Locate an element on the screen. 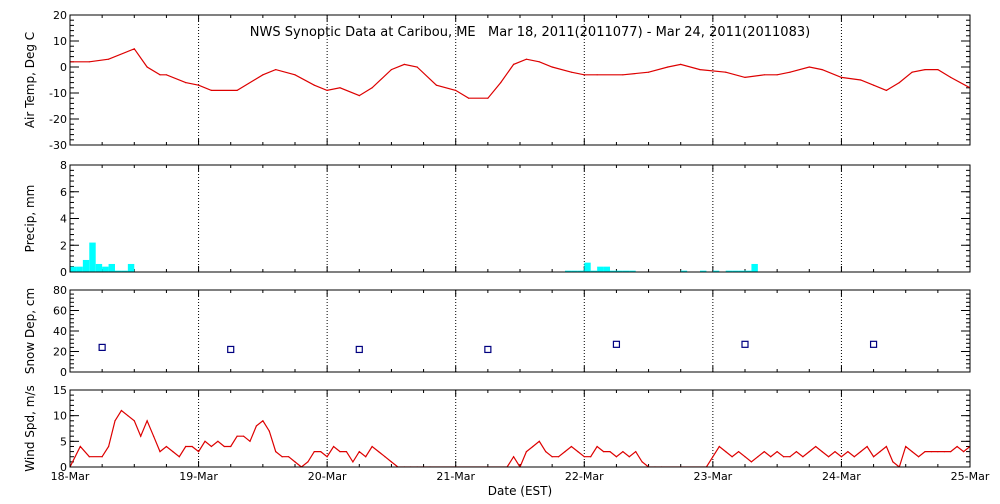 The width and height of the screenshot is (1000, 504). airtemp-y-tick-label: -10 is located at coordinates (58, 93).